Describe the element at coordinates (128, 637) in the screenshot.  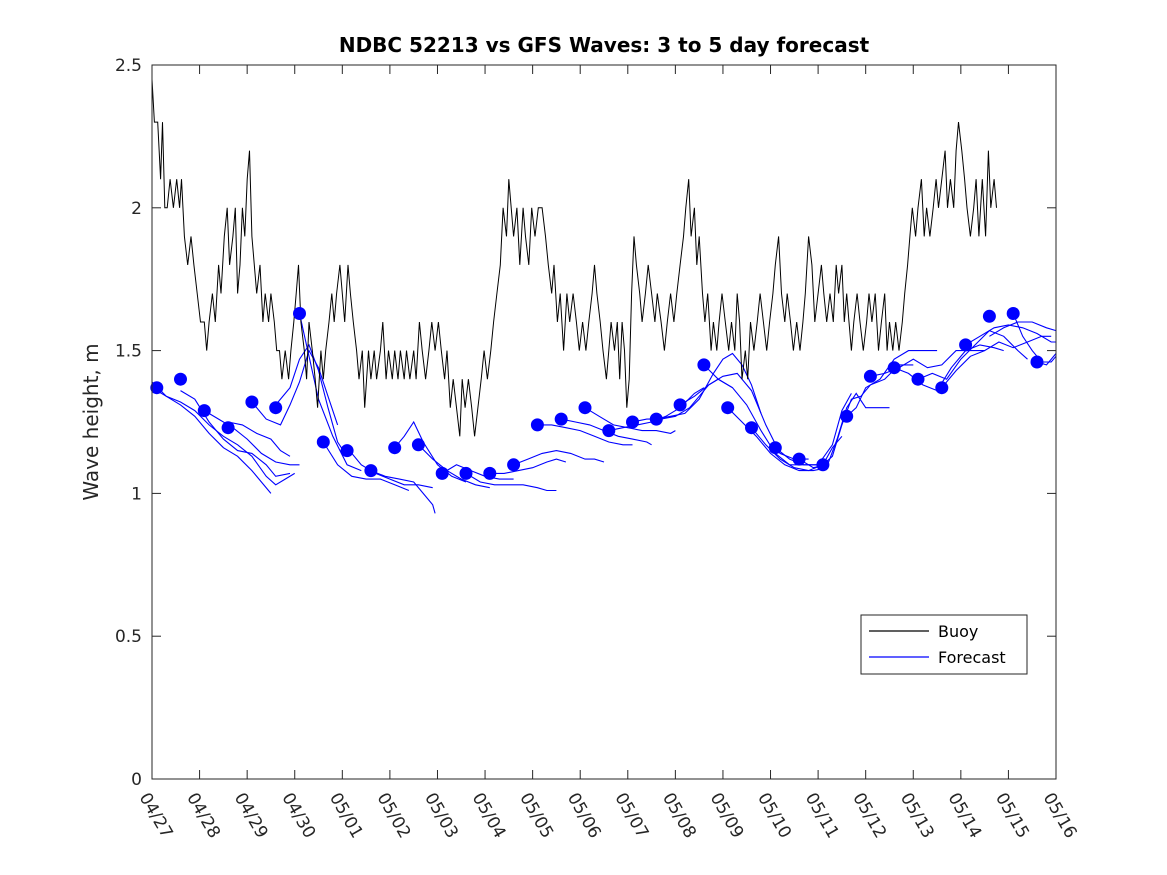
I see `y-tick-label: 0.5` at that location.